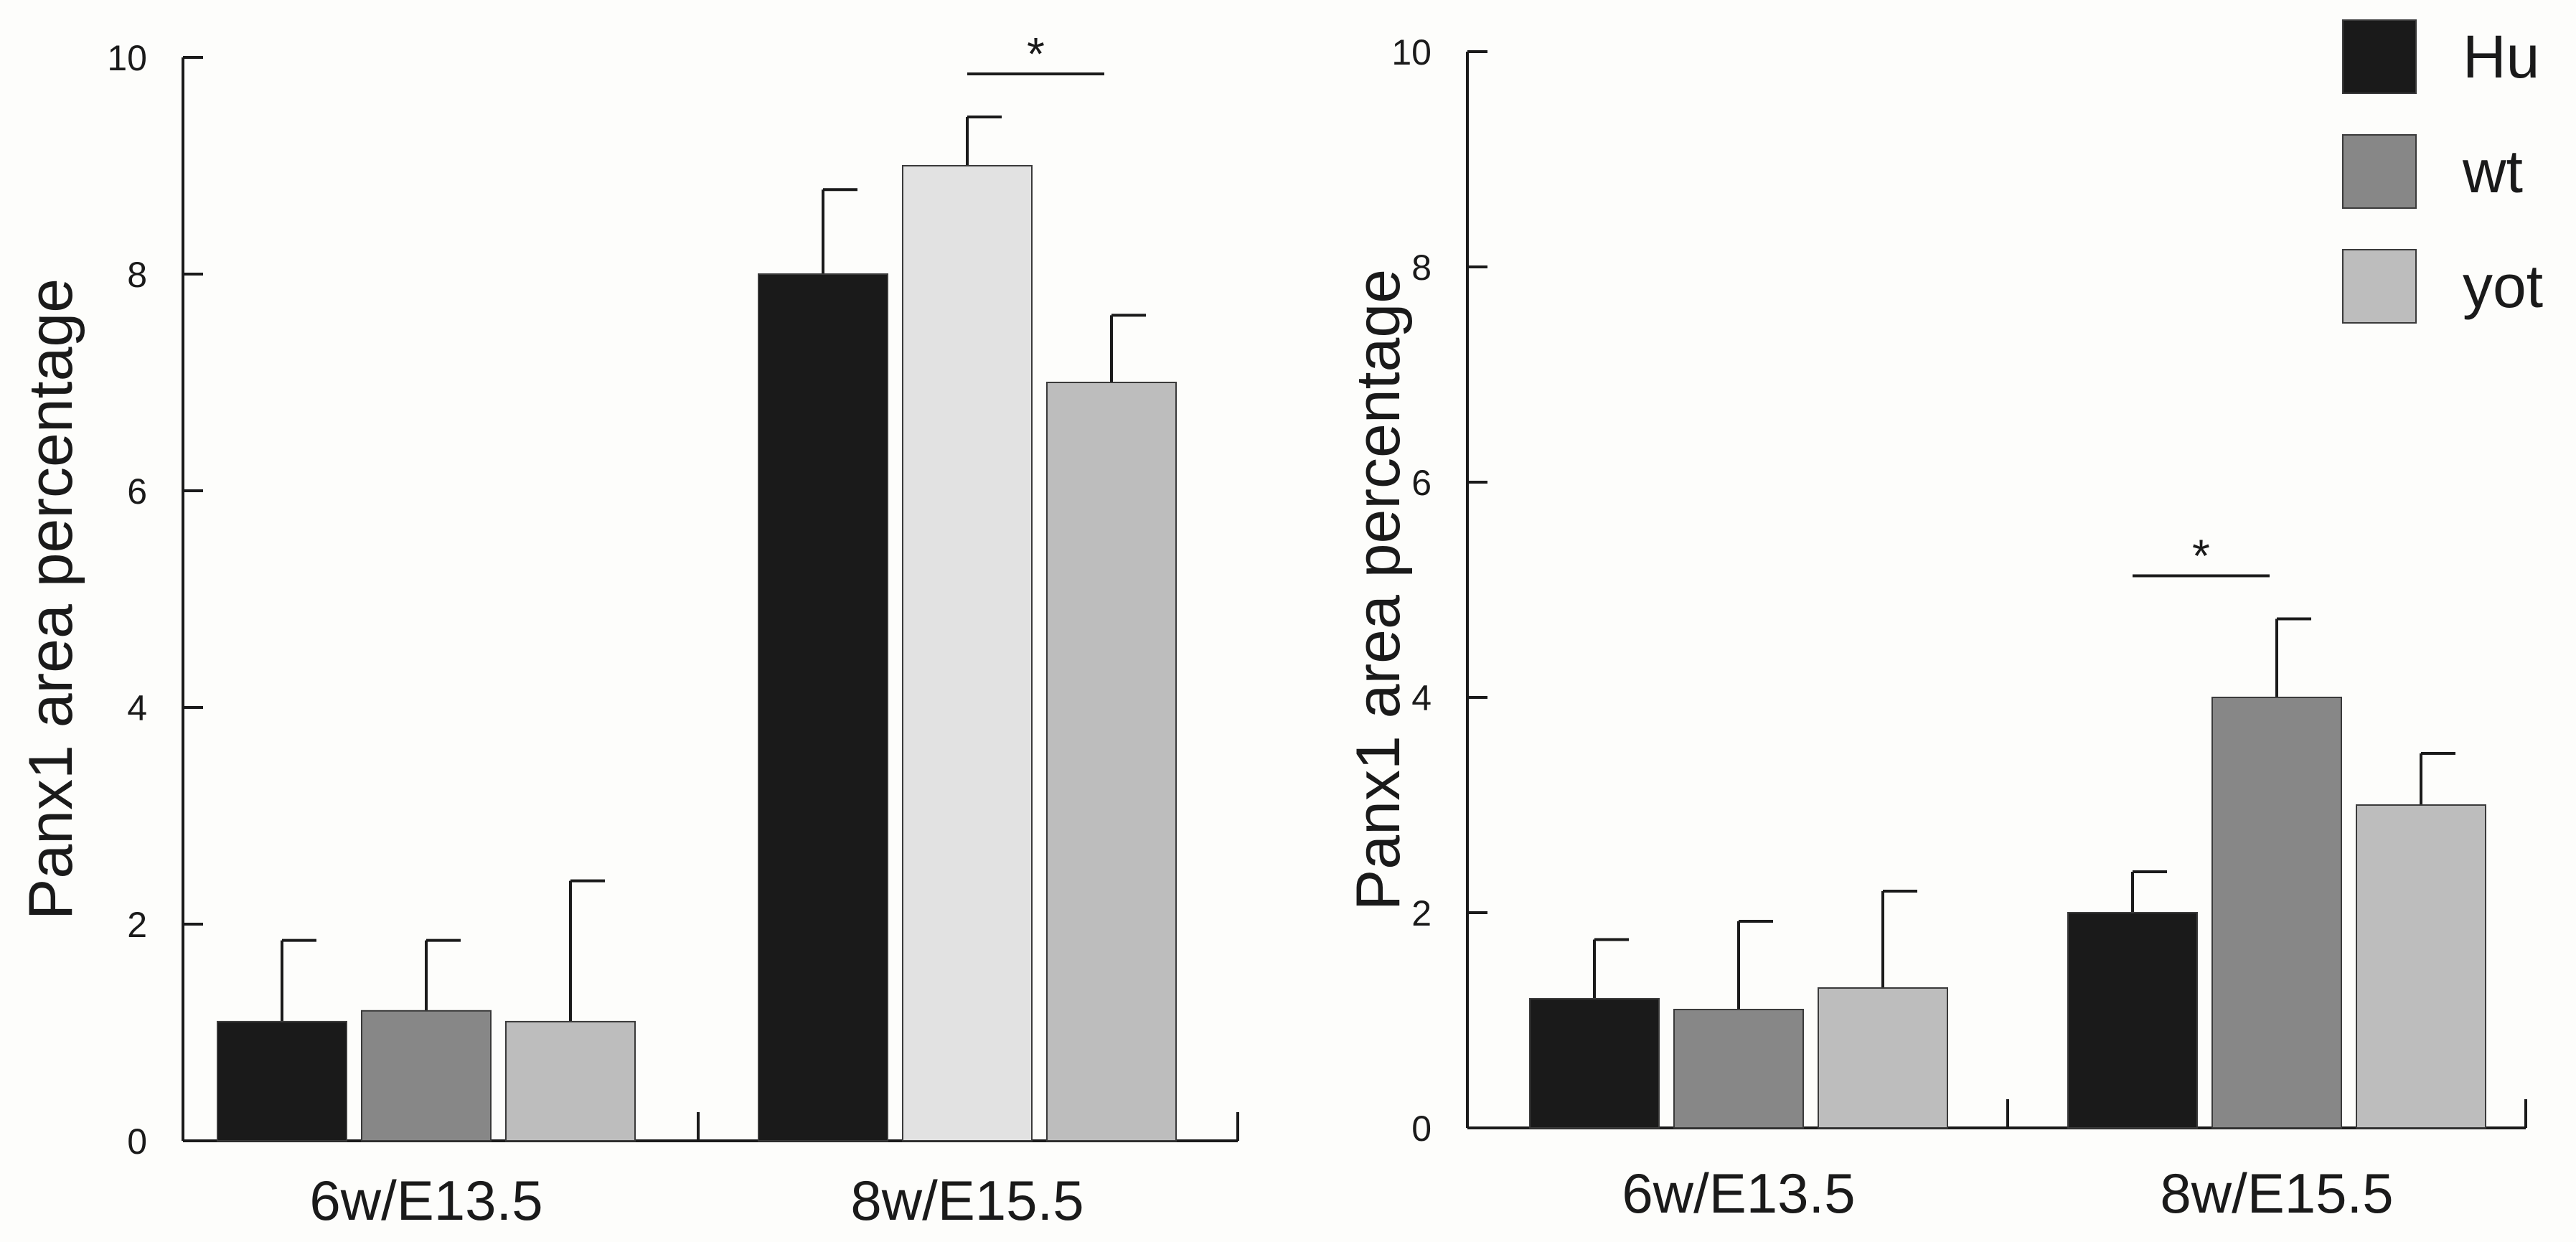  I want to click on legend-swatch-Hu, so click(2379, 56).